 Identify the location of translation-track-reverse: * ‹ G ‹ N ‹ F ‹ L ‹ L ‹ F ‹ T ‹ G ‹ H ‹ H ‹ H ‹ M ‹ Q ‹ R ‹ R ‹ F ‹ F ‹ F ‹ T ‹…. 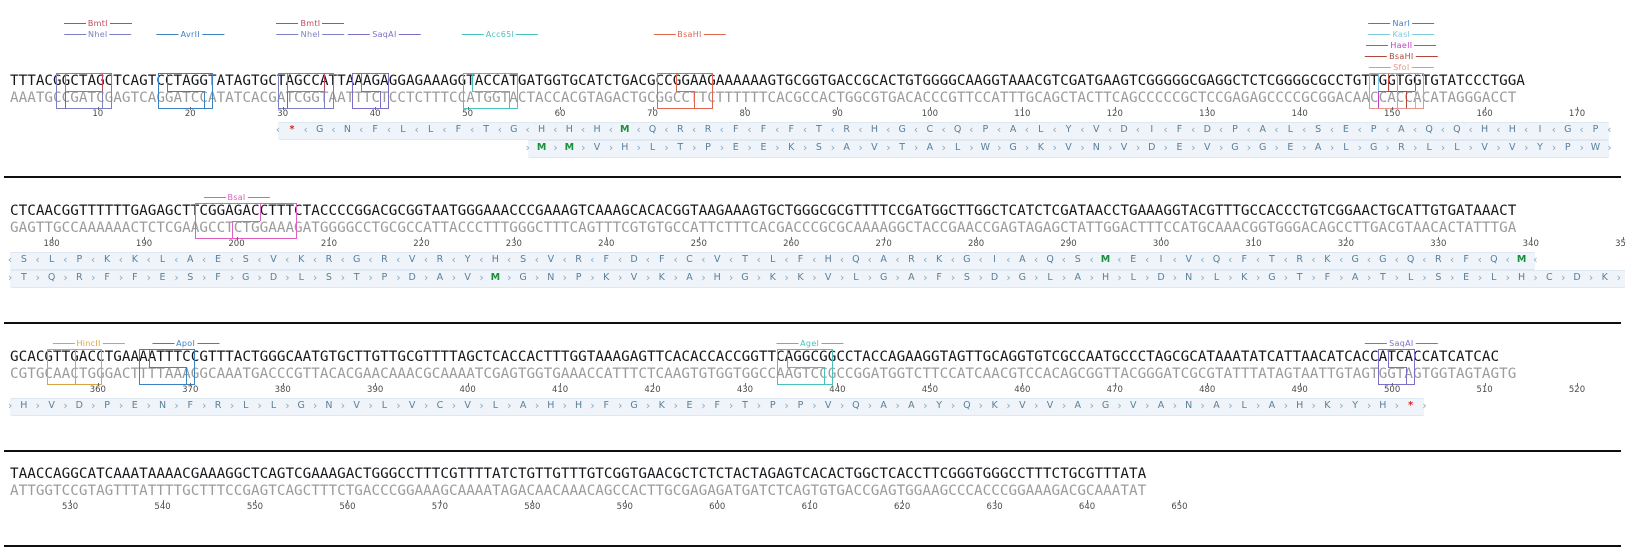
(817, 130).